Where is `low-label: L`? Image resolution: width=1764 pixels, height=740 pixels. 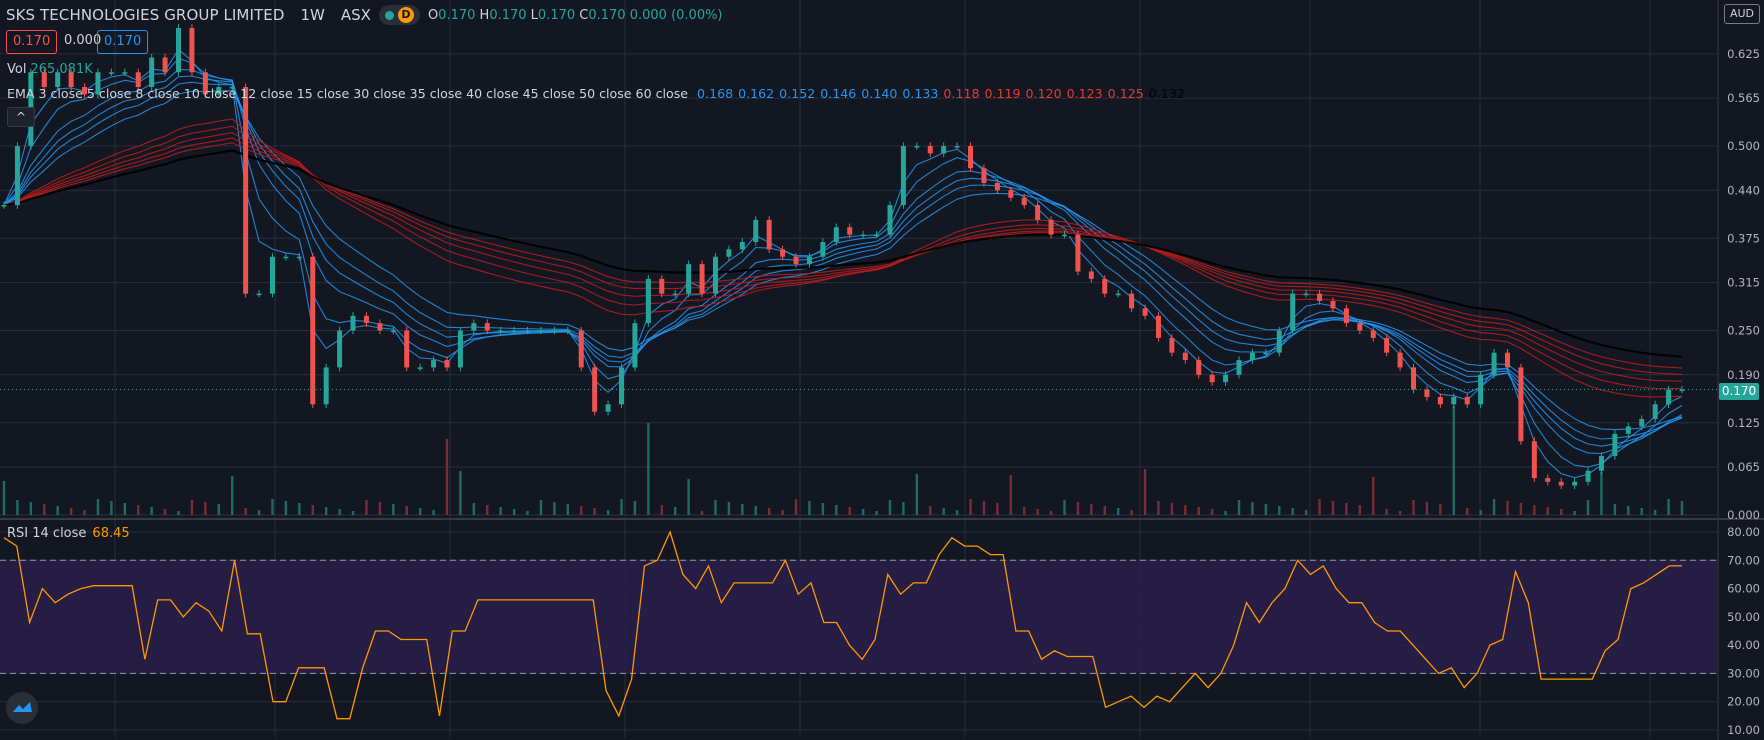 low-label: L is located at coordinates (534, 15).